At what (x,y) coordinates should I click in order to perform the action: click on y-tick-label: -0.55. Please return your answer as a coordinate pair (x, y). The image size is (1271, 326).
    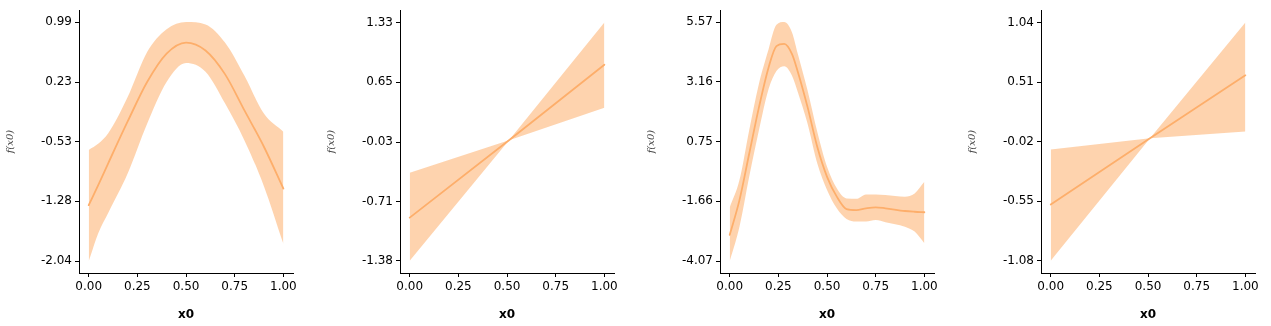
    Looking at the image, I should click on (1019, 200).